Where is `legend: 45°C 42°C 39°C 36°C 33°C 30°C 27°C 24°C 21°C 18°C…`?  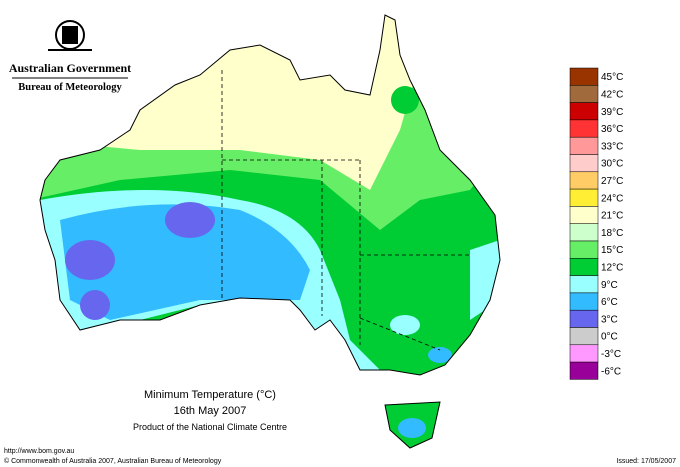 legend: 45°C 42°C 39°C 36°C 33°C 30°C 27°C 24°C 21°C 18°C… is located at coordinates (596, 223).